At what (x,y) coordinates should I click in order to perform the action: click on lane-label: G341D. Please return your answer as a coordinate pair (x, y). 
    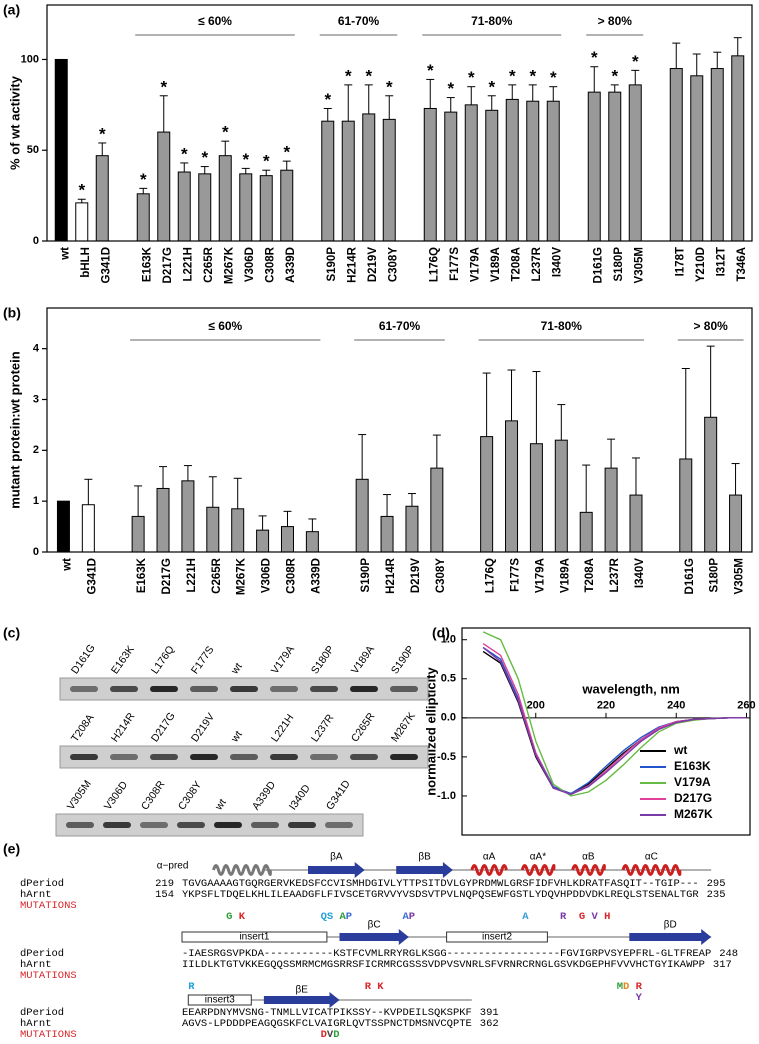
    Looking at the image, I should click on (338, 795).